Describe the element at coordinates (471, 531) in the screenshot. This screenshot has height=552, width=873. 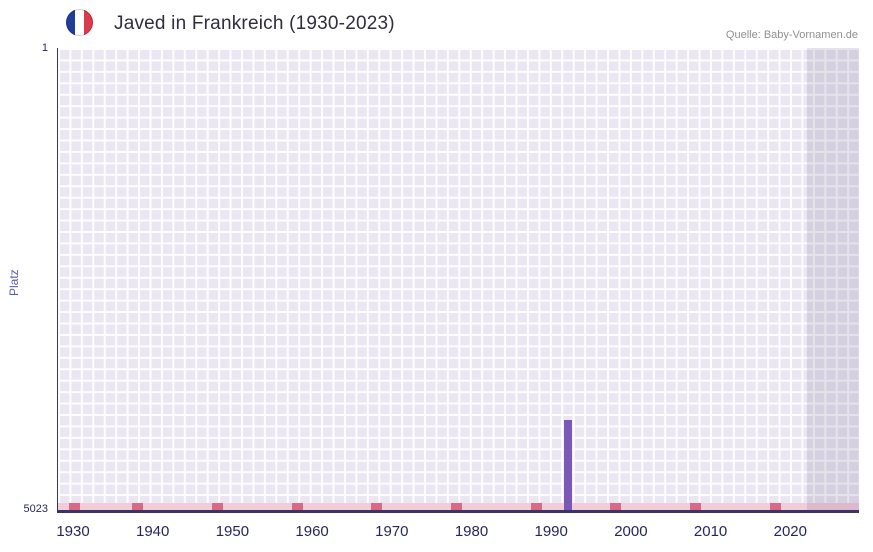
I see `x-tick-label: 1980` at that location.